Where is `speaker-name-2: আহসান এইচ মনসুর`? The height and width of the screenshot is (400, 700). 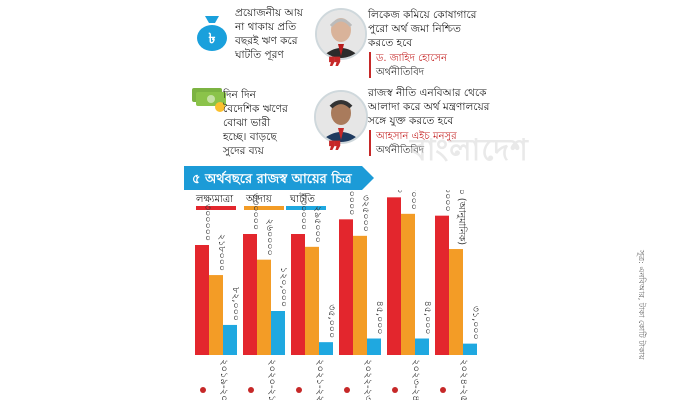
speaker-name-2: আহসান এইচ মনসুর is located at coordinates (416, 136).